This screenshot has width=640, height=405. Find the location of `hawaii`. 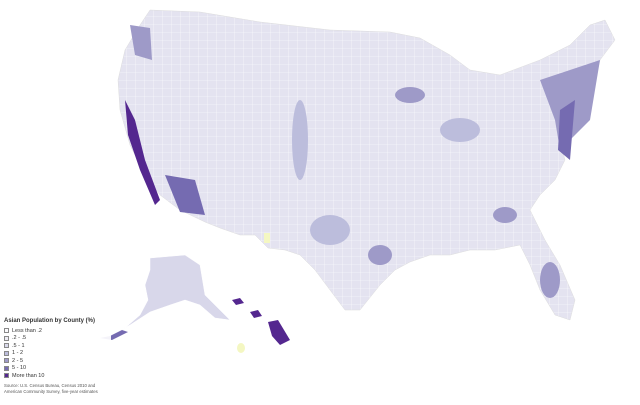

hawaii is located at coordinates (261, 321).